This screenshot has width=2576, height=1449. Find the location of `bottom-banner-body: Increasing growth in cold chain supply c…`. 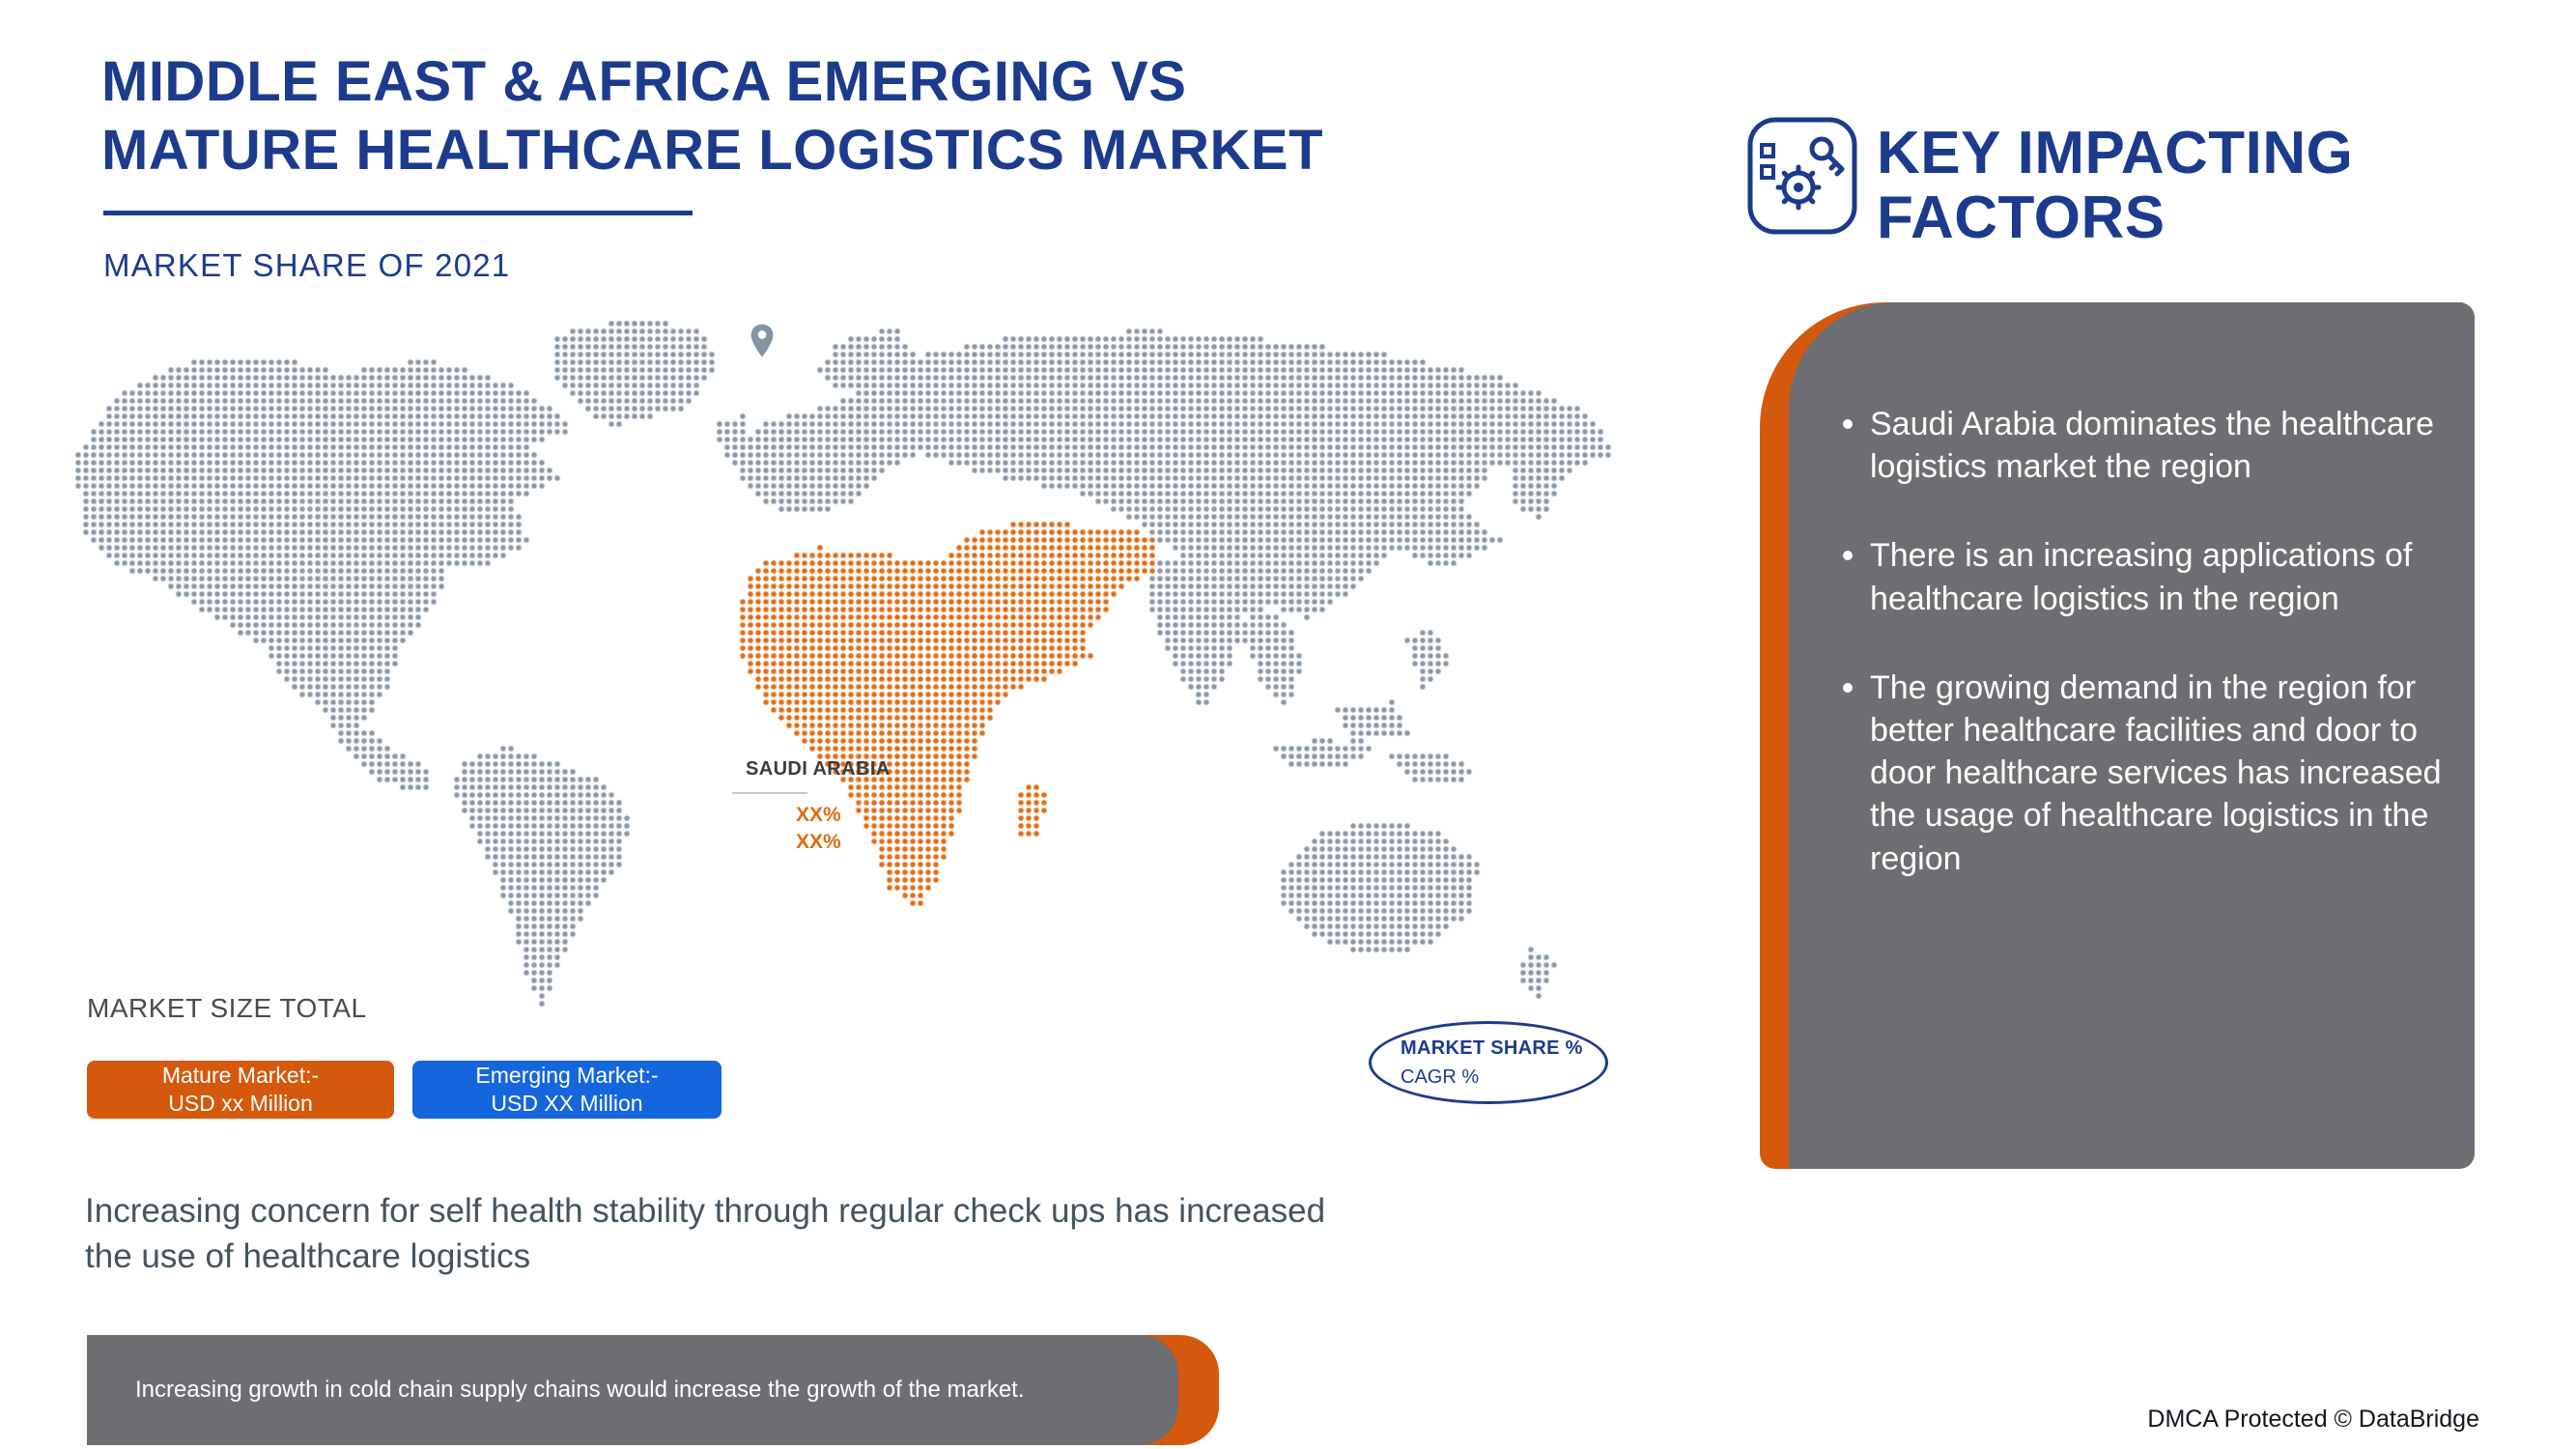

bottom-banner-body: Increasing growth in cold chain supply c… is located at coordinates (632, 1390).